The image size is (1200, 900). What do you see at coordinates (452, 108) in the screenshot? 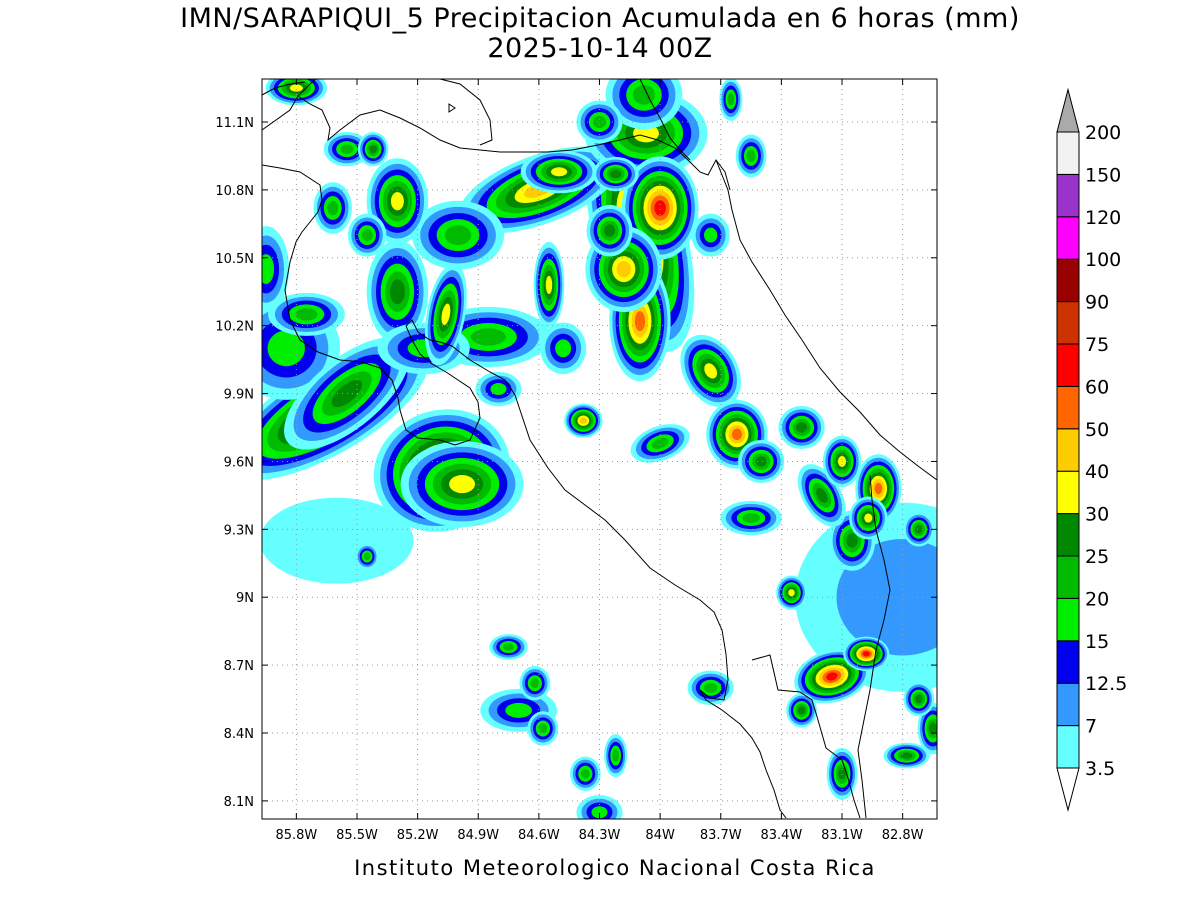
I see `lake-island` at bounding box center [452, 108].